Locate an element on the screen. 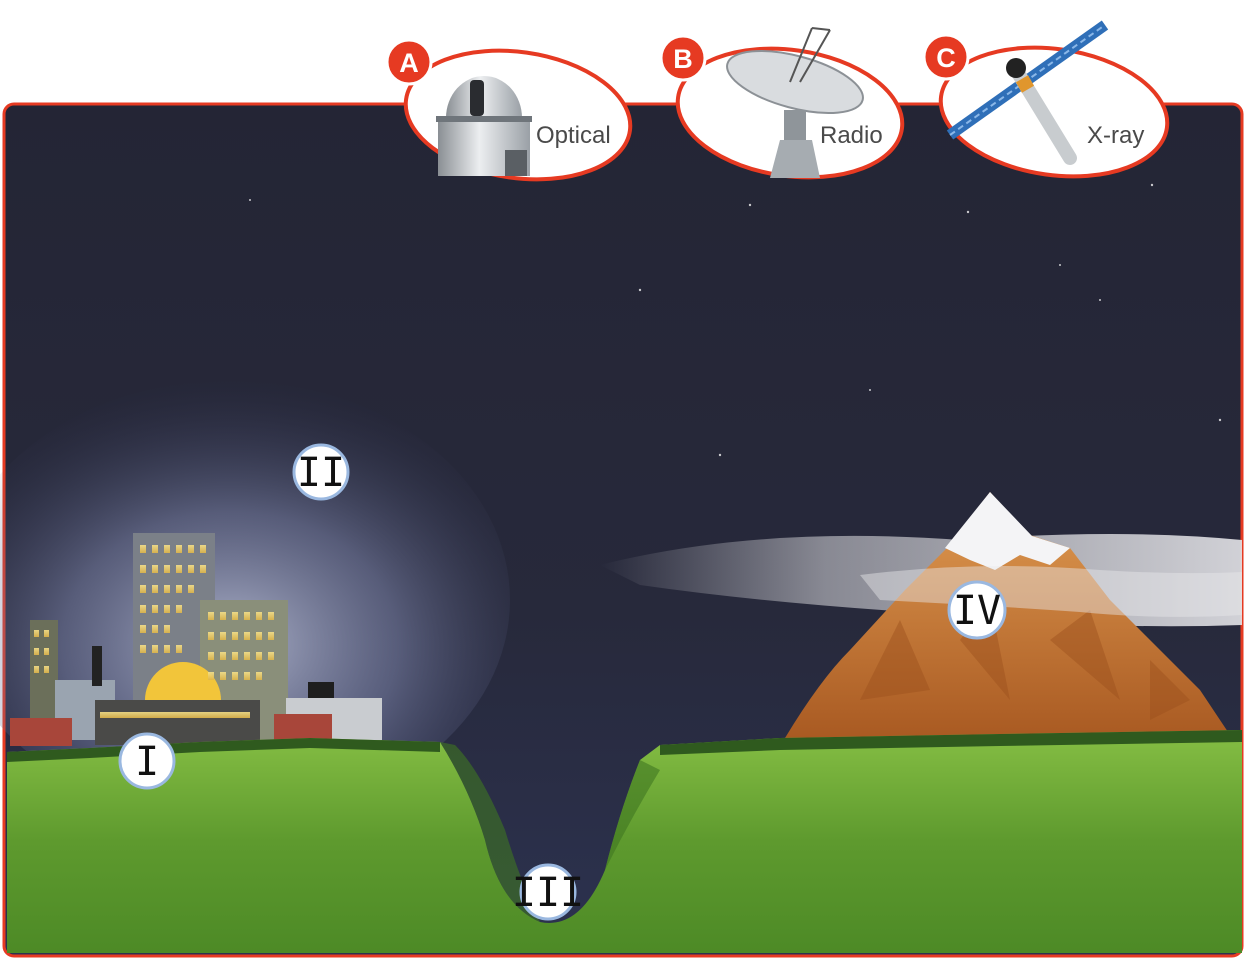  treeline is located at coordinates (624, 746).